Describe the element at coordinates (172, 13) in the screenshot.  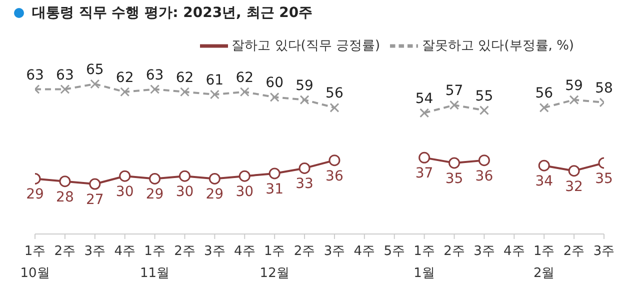
I see `chart-title: 대통령 직무 수행 평가: 2023년, 최근 20주` at that location.